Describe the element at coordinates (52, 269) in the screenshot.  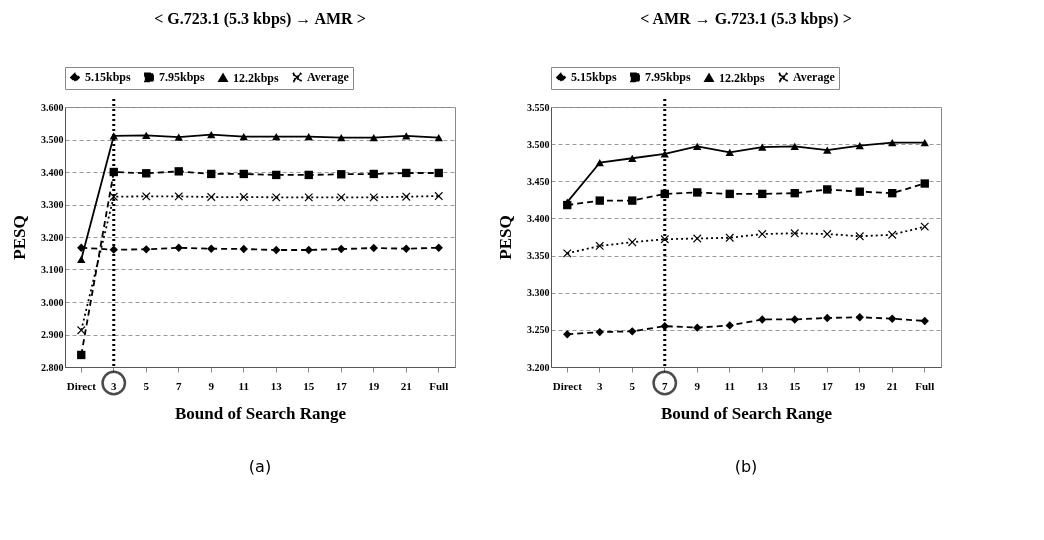
I see `y-tick-label: 3.100` at that location.